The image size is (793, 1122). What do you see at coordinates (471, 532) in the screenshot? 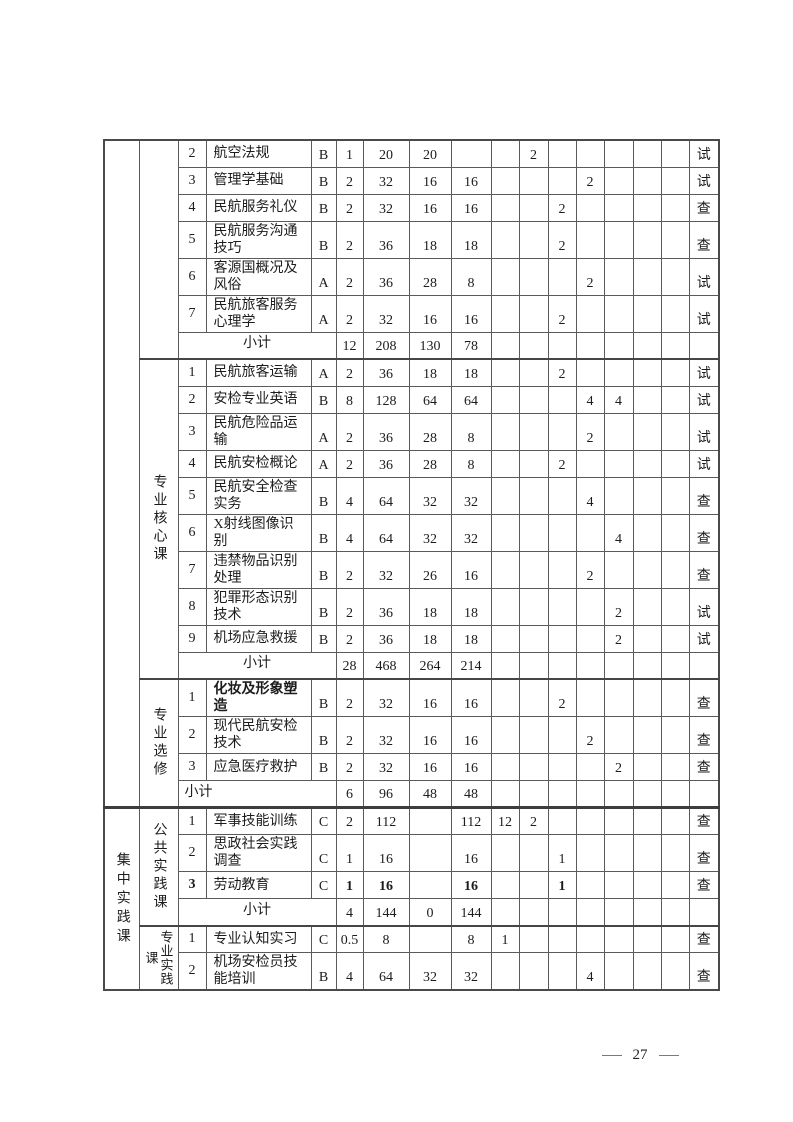
I see `cell-practice-hours: 32` at bounding box center [471, 532].